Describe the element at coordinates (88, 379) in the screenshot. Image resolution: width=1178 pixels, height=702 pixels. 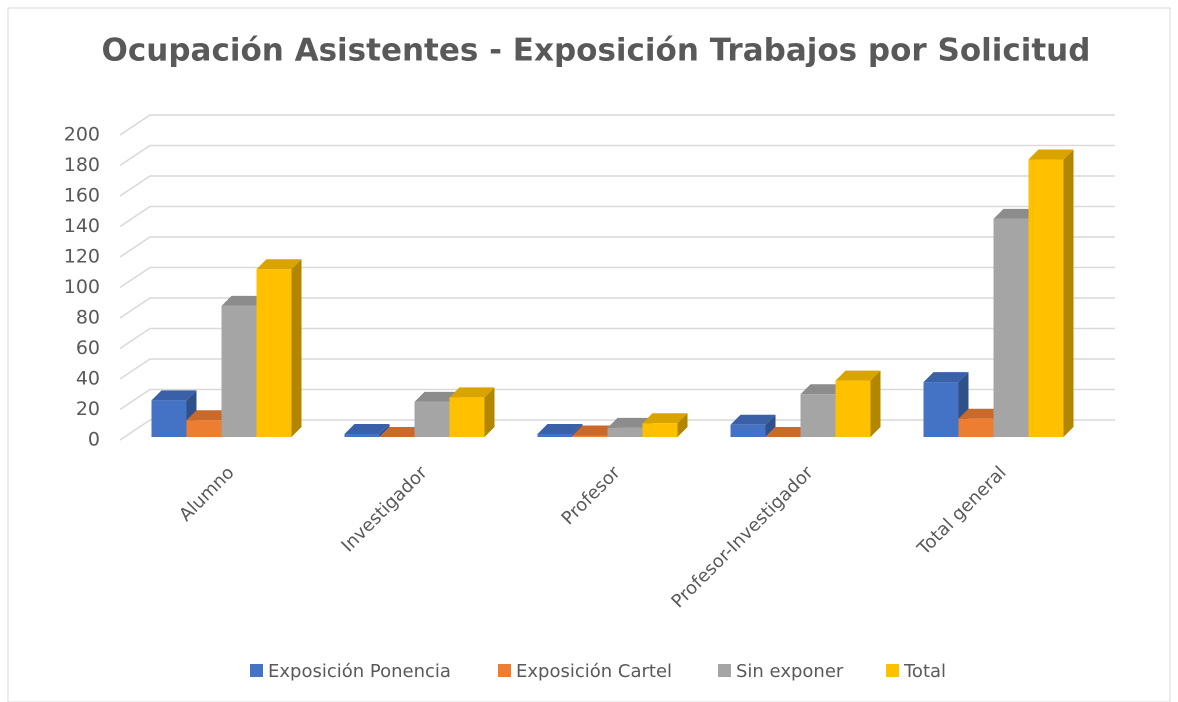
I see `y-tick-label: 40` at that location.